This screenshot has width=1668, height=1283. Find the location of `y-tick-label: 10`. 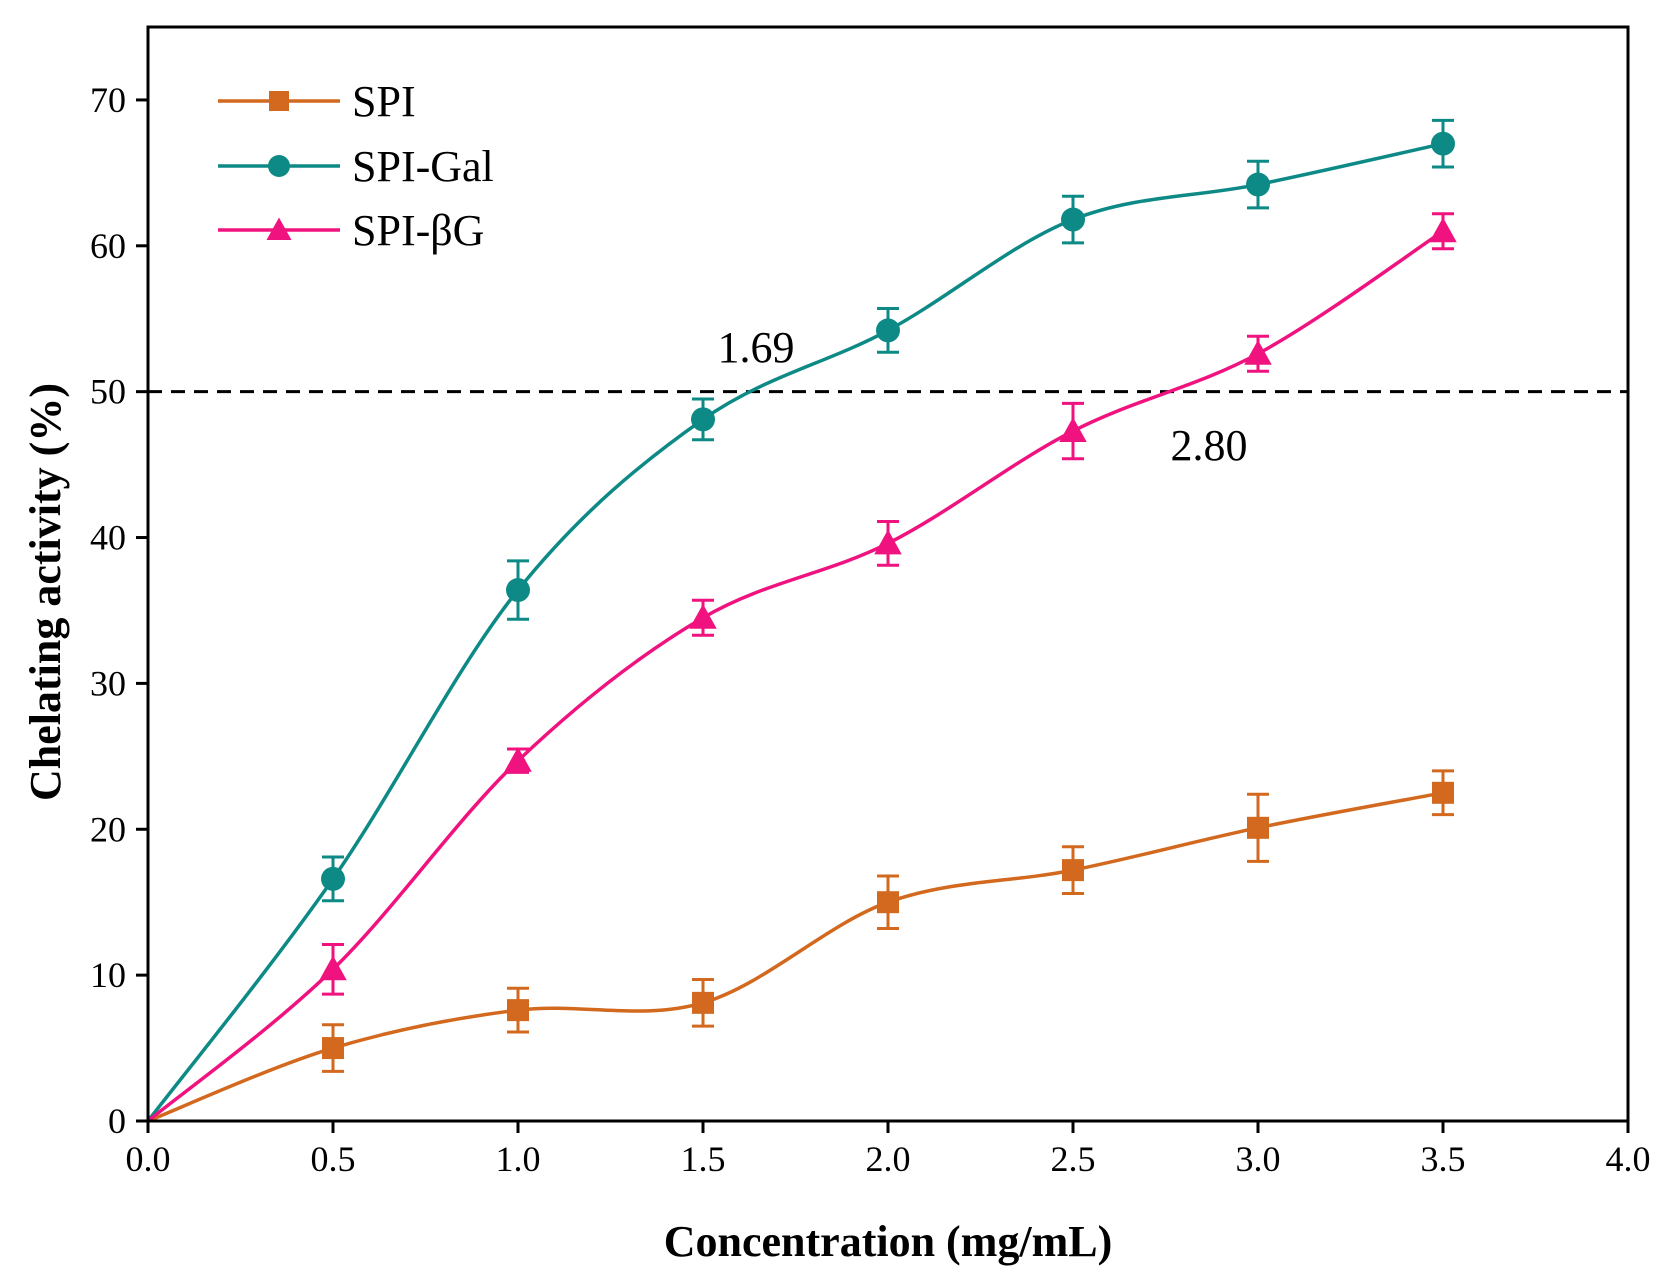

y-tick-label: 10 is located at coordinates (108, 975).